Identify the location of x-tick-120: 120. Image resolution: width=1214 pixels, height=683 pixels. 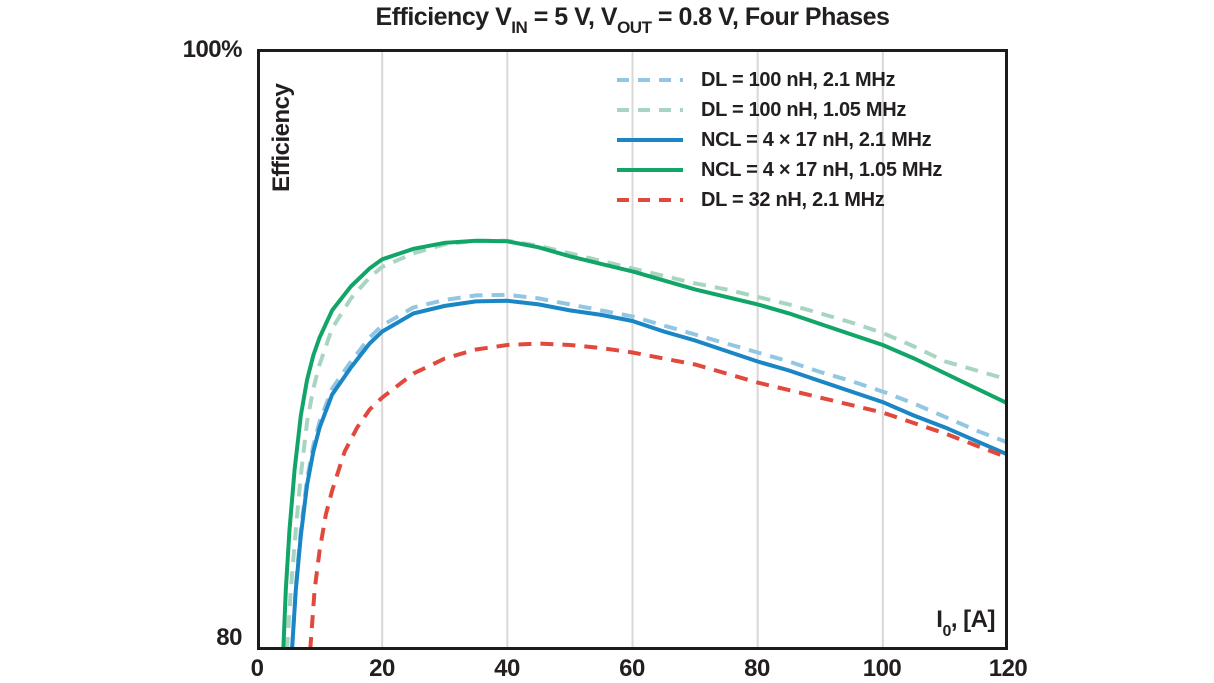
(1008, 668).